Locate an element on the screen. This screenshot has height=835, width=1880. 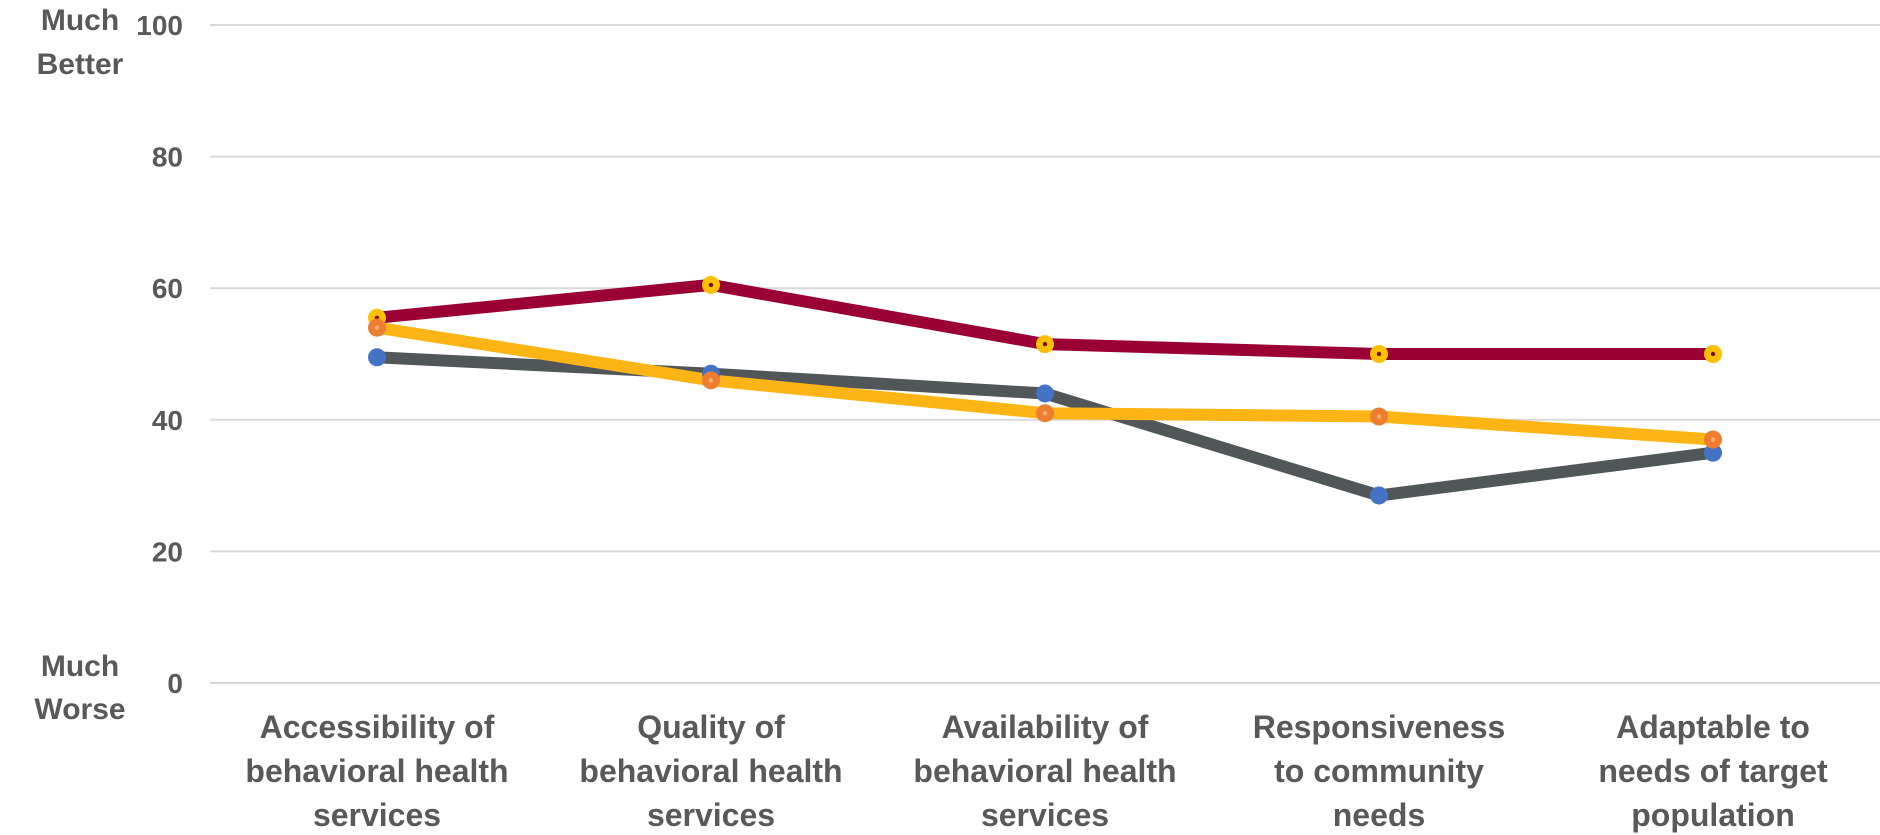
x-category-label-line: Adaptable to is located at coordinates (1713, 727).